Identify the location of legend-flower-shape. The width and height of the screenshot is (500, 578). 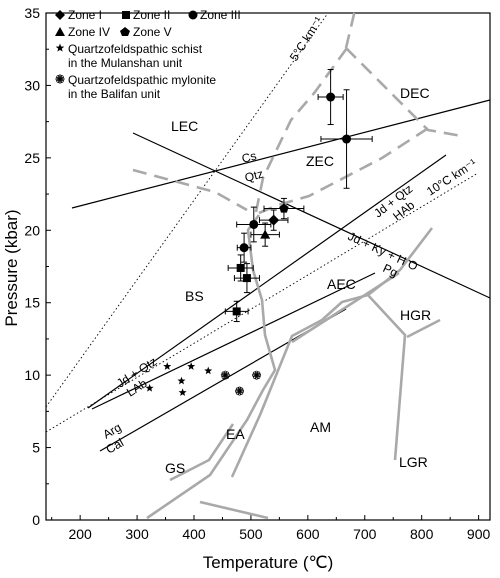
(60, 79).